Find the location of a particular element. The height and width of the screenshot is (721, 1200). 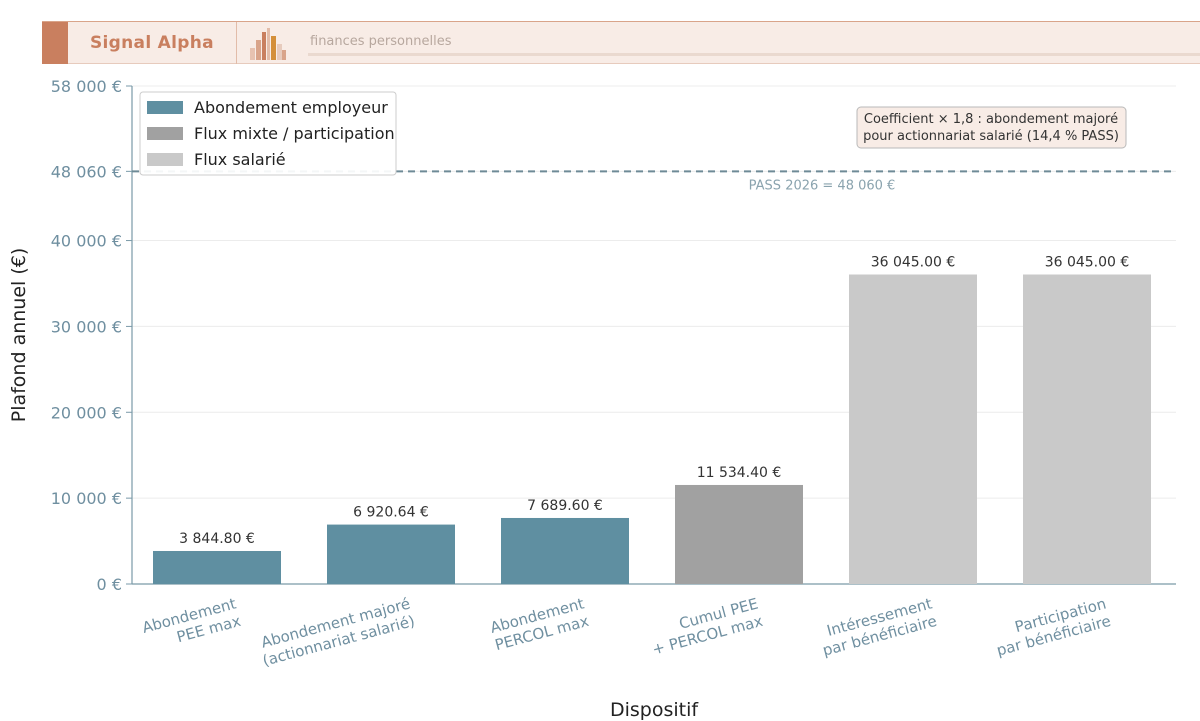

y-tick-label: 0 € is located at coordinates (109, 584).